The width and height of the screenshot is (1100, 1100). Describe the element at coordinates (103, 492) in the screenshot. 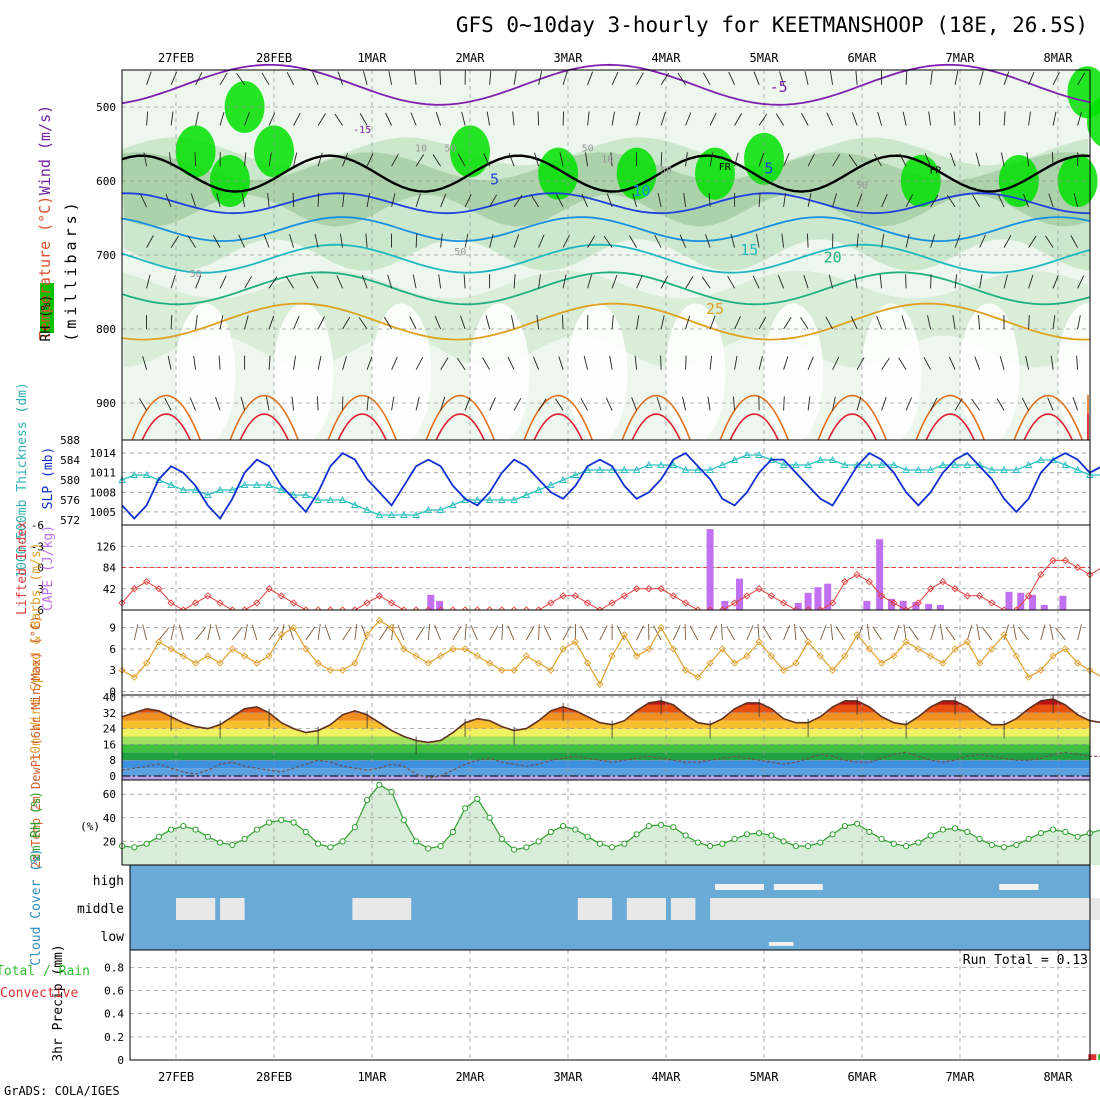

I see `slp-ytick: 1008` at that location.